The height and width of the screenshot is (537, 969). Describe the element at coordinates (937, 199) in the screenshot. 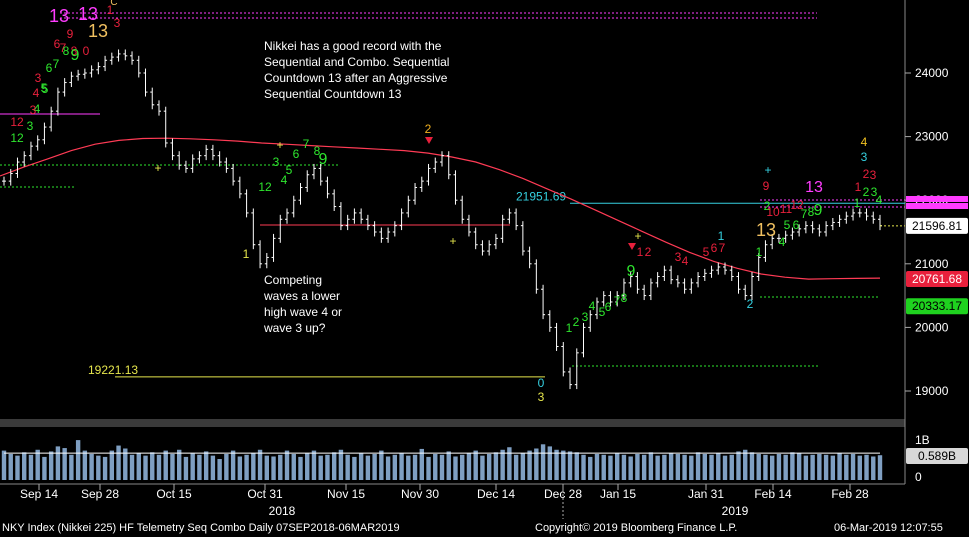

I see `magenta-tag` at that location.